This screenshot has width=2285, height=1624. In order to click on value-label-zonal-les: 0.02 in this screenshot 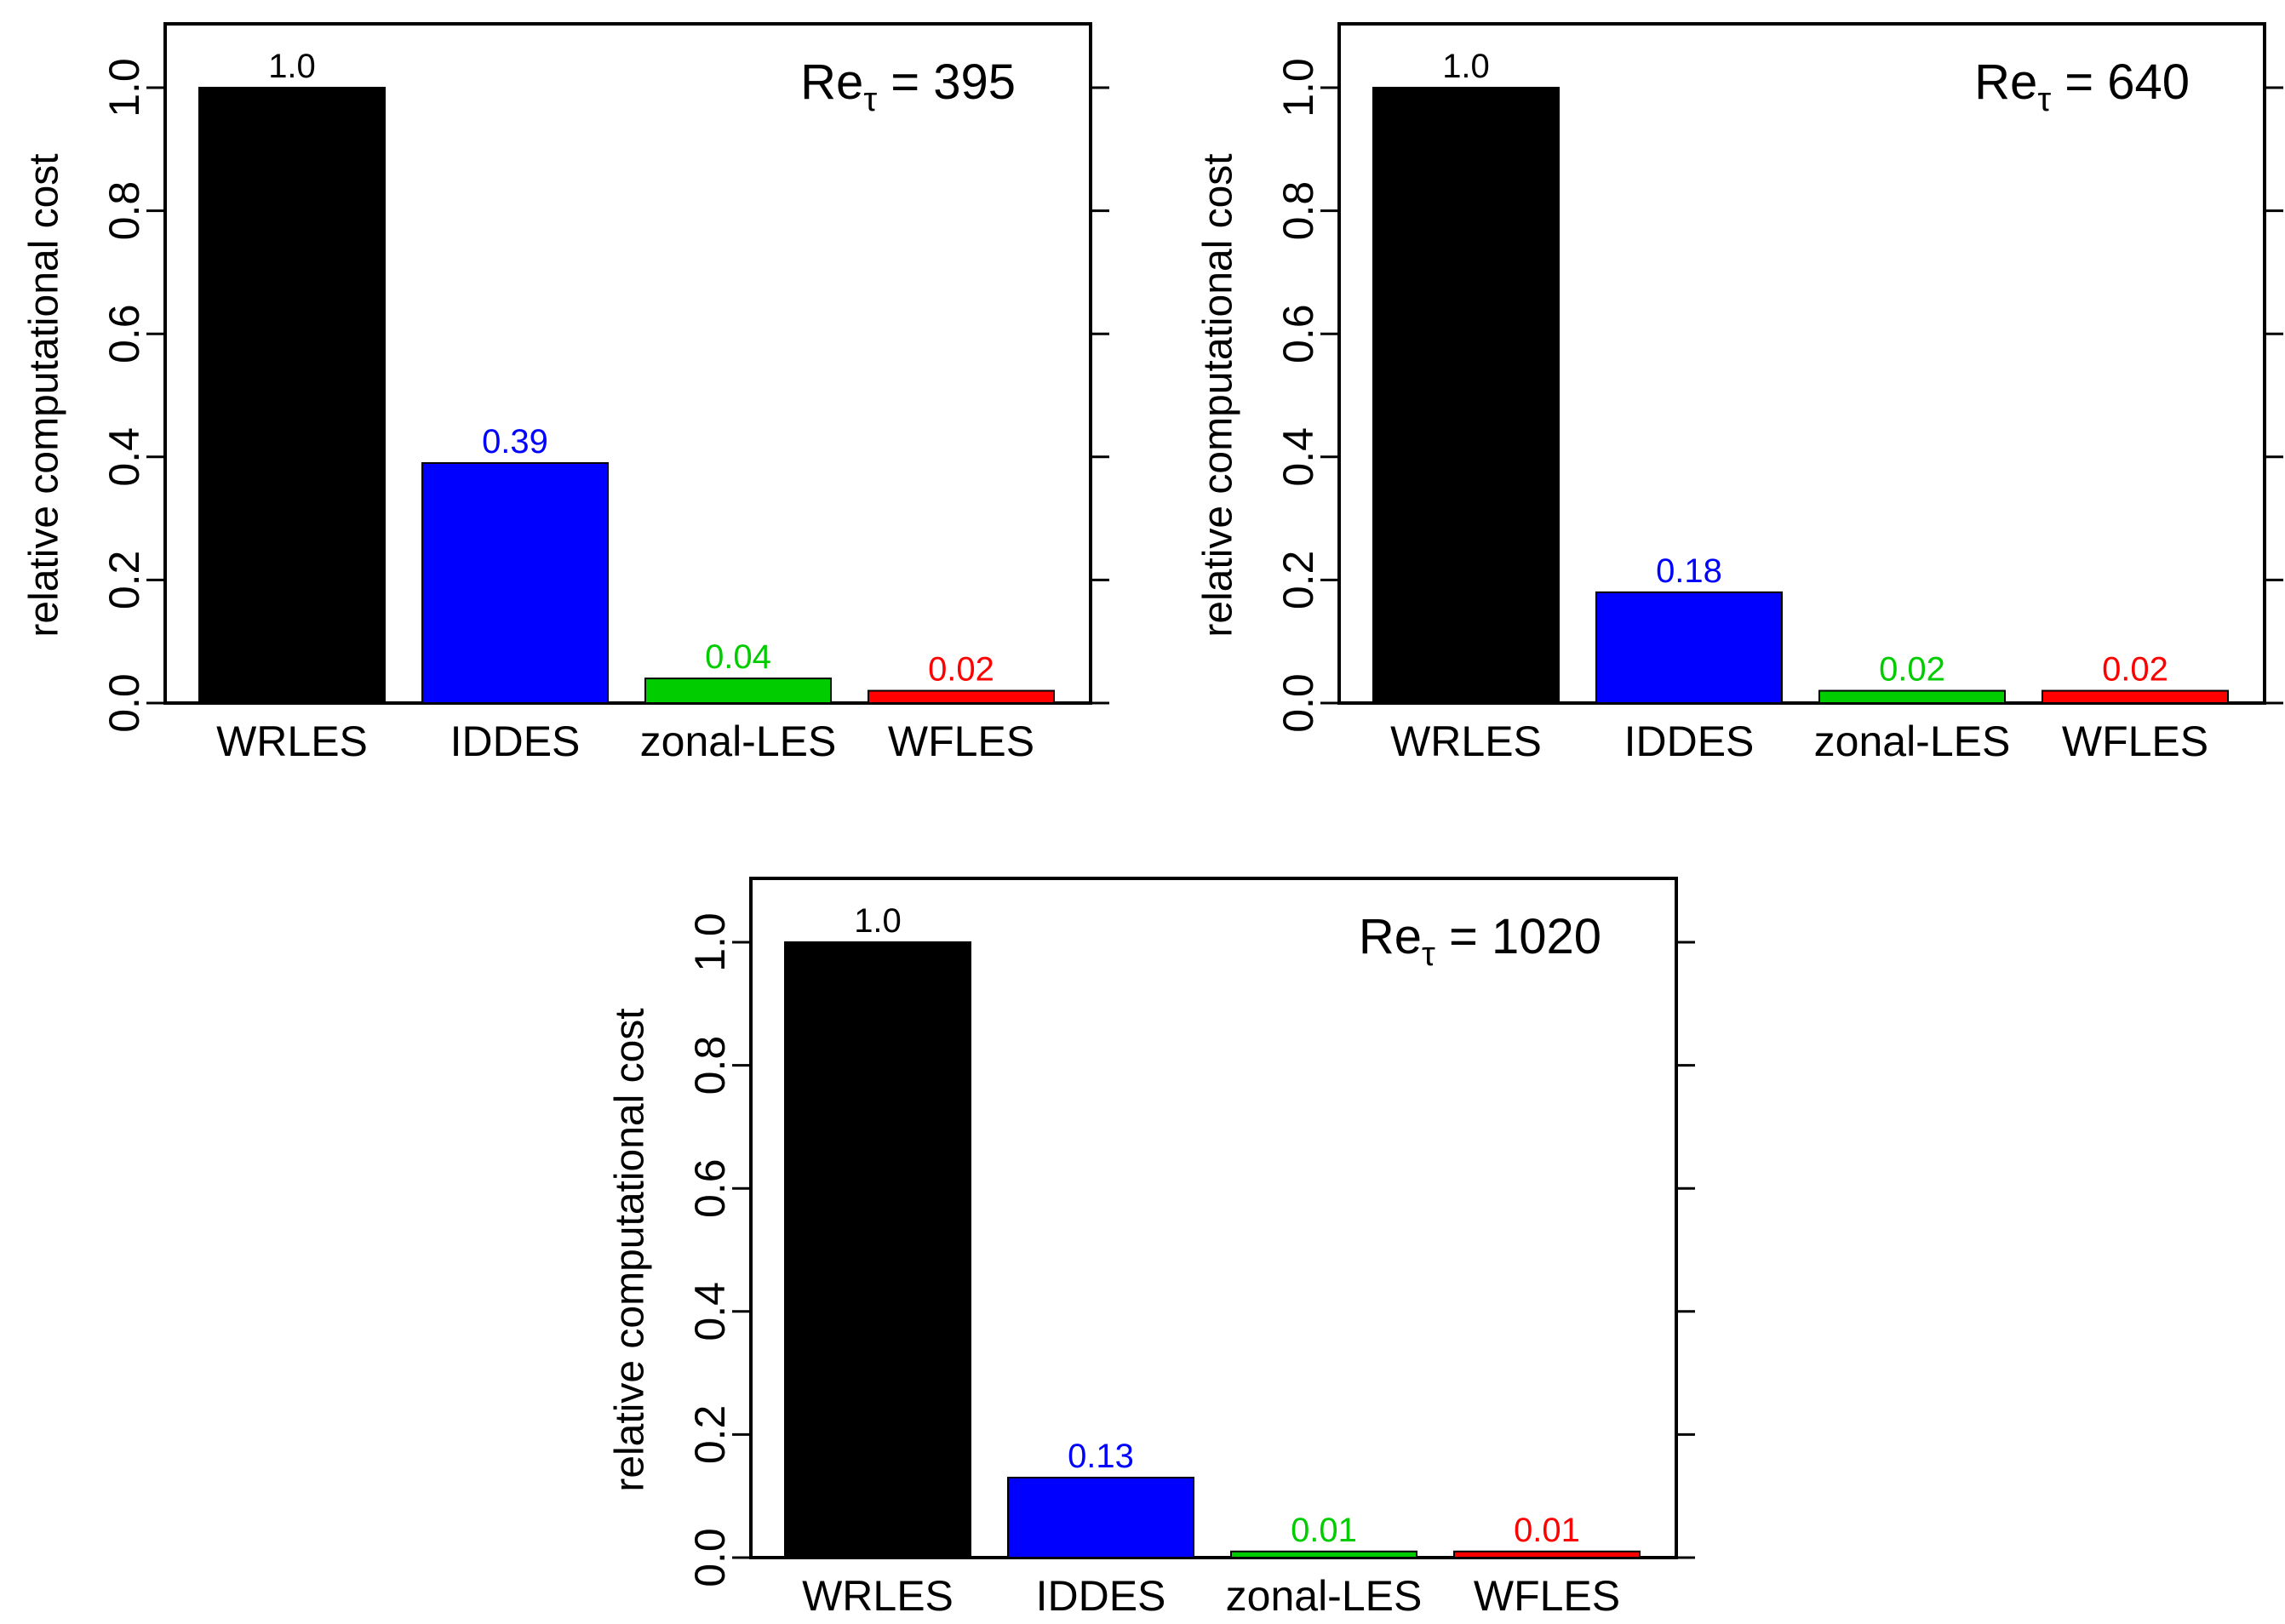, I will do `click(1912, 670)`.